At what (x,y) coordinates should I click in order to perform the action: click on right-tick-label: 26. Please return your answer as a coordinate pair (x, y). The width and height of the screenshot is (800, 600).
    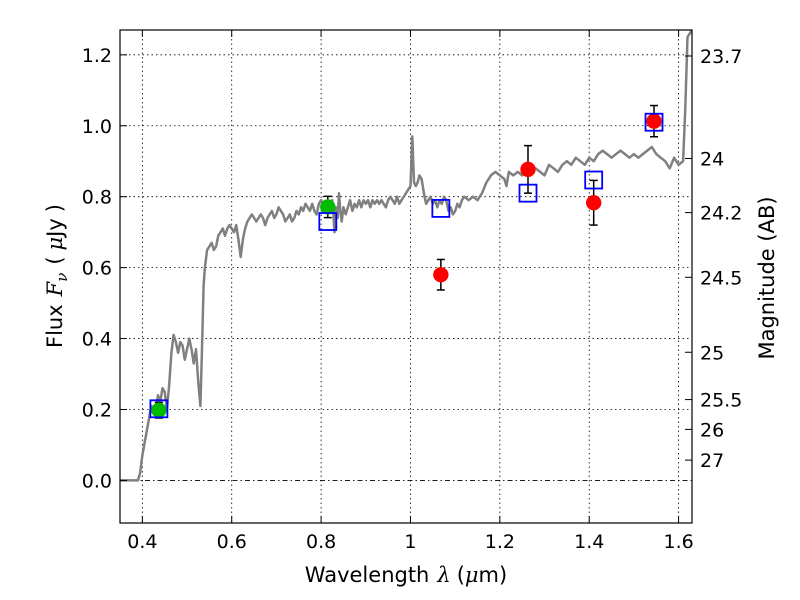
    Looking at the image, I should click on (712, 430).